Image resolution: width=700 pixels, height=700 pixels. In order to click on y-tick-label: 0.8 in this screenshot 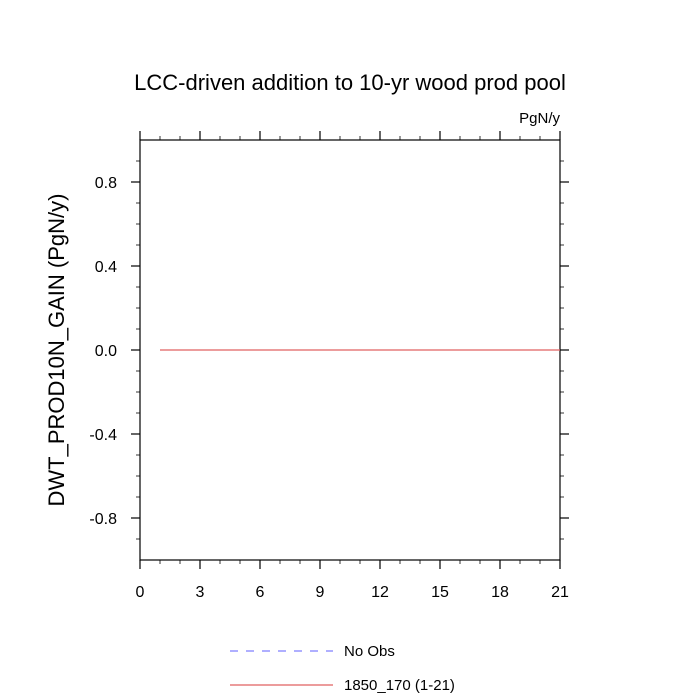, I will do `click(106, 183)`.